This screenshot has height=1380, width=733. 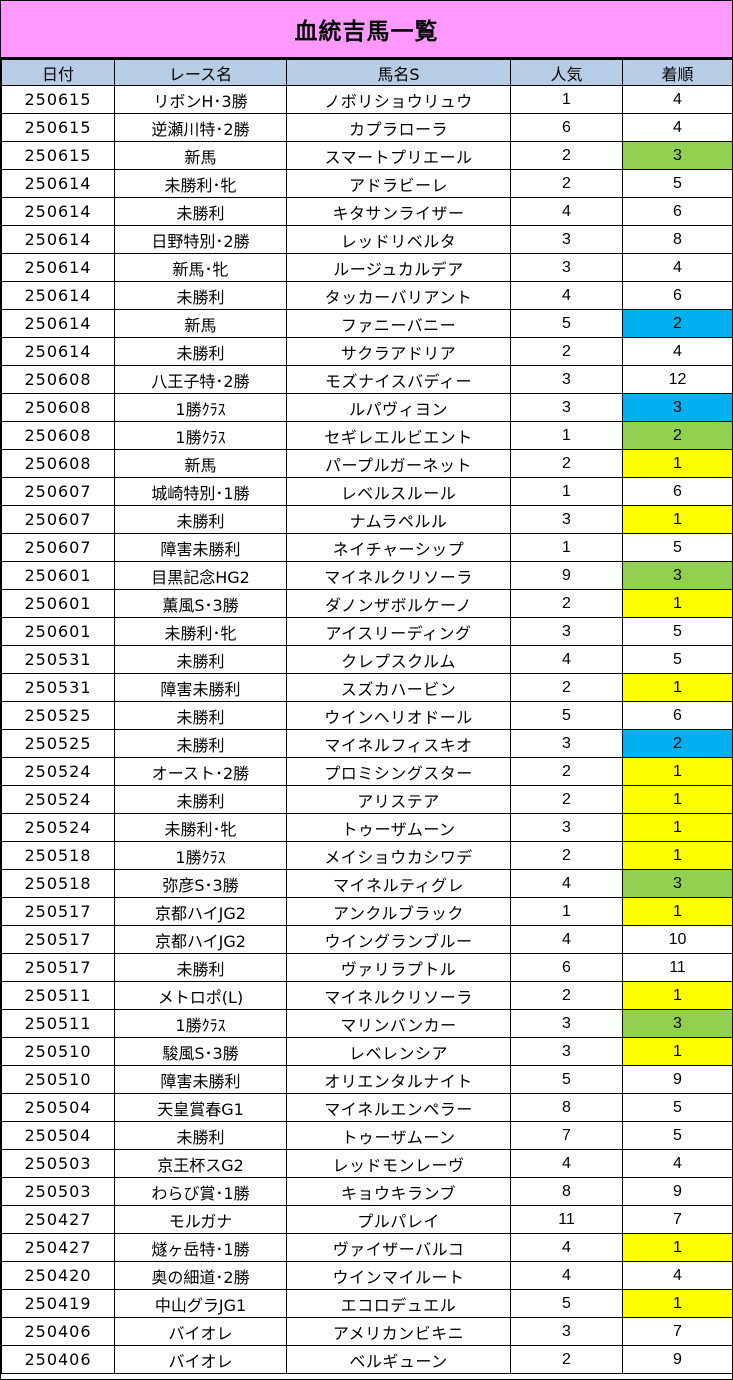 I want to click on table-row: 250614 未勝利 サクラアドリア 2 4, so click(x=367, y=351).